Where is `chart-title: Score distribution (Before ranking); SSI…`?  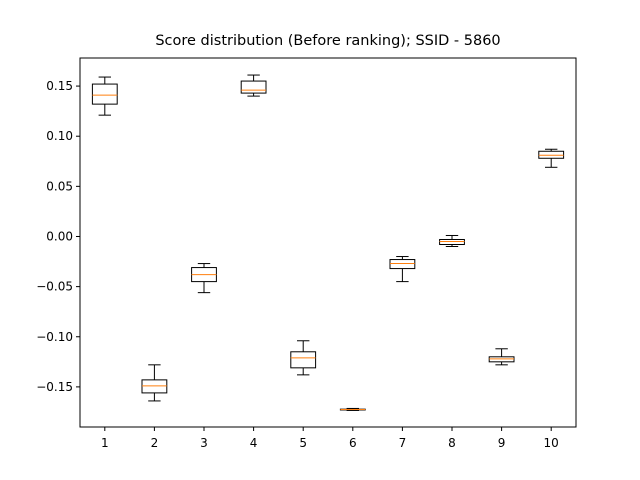 chart-title: Score distribution (Before ranking); SSI… is located at coordinates (328, 41).